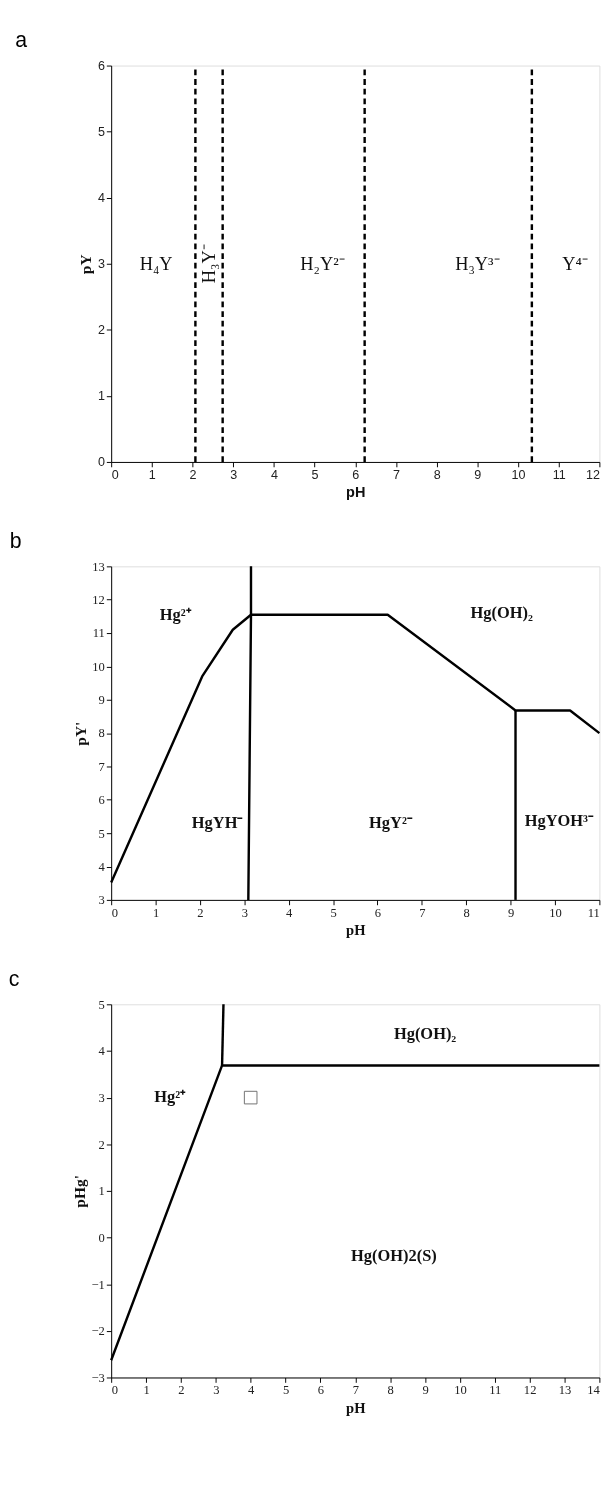 This screenshot has height=1504, width=611. What do you see at coordinates (322, 263) in the screenshot?
I see `annotation: H₂Y²⁻` at bounding box center [322, 263].